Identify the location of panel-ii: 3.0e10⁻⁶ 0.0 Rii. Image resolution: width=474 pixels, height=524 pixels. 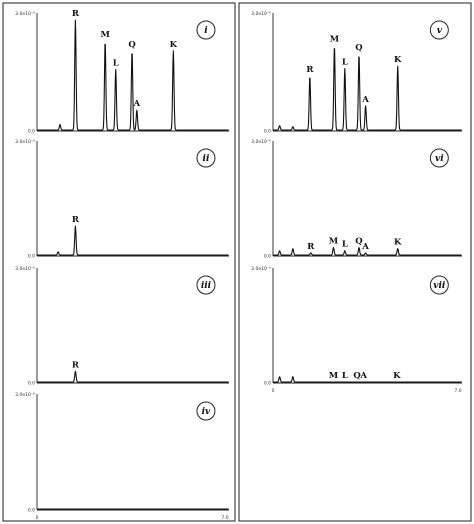
(122, 199).